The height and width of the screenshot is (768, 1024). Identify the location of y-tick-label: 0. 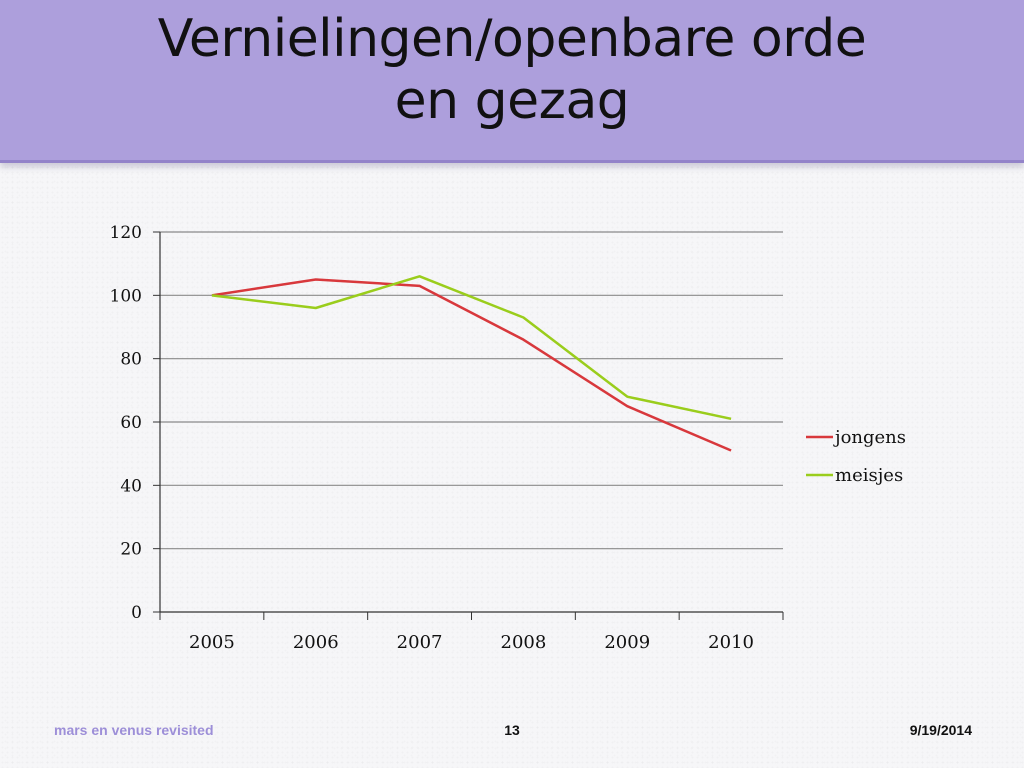
(136, 613).